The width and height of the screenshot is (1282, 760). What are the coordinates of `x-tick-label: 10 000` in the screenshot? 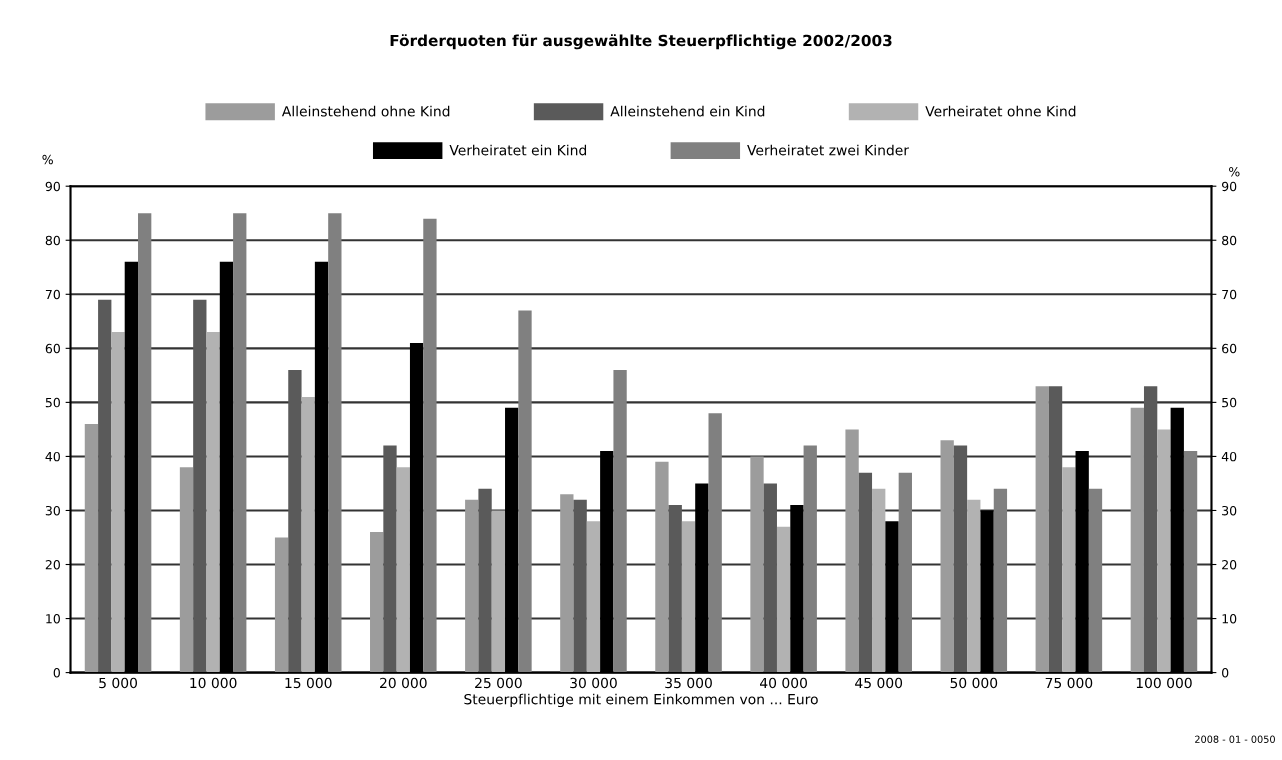 It's located at (213, 683).